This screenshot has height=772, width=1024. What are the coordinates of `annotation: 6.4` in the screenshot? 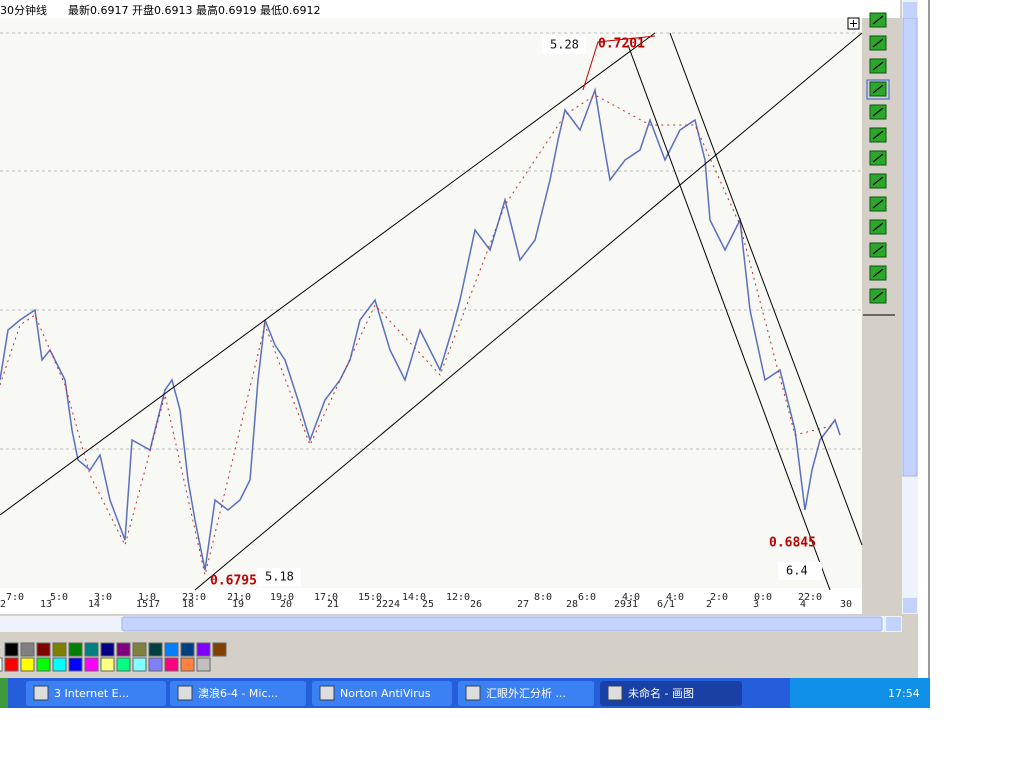 It's located at (797, 571).